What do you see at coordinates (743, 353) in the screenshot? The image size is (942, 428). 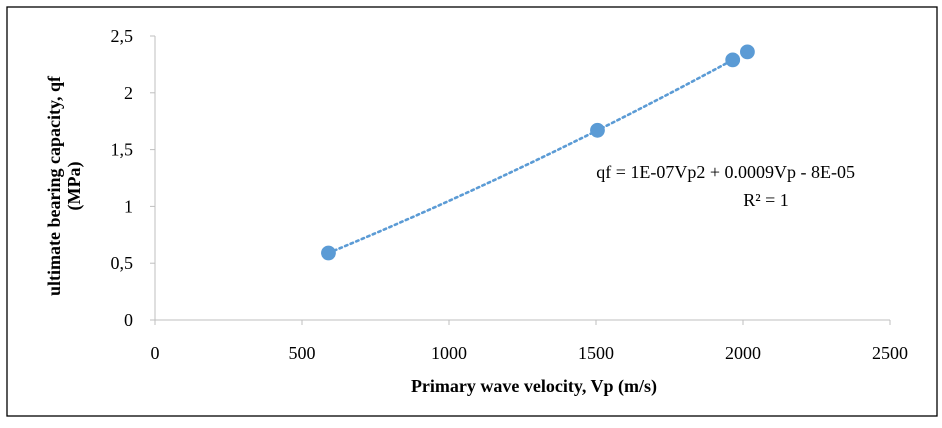 I see `x-tick-label: 2000` at bounding box center [743, 353].